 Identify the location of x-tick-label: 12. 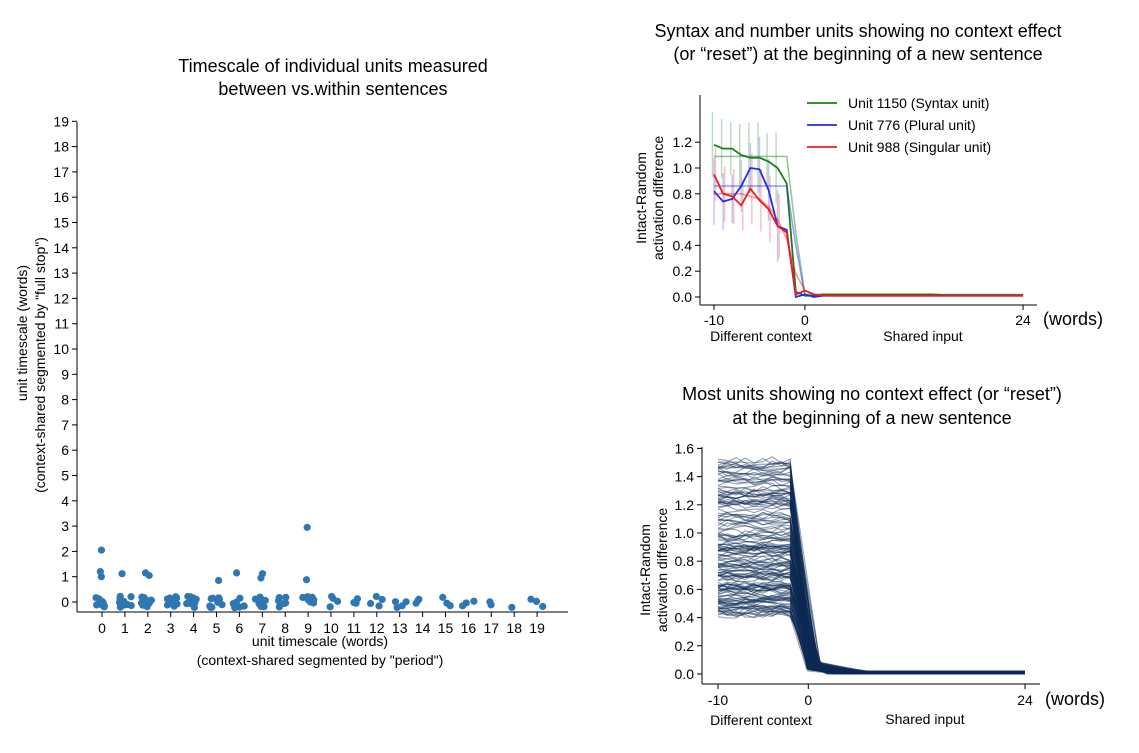
(377, 628).